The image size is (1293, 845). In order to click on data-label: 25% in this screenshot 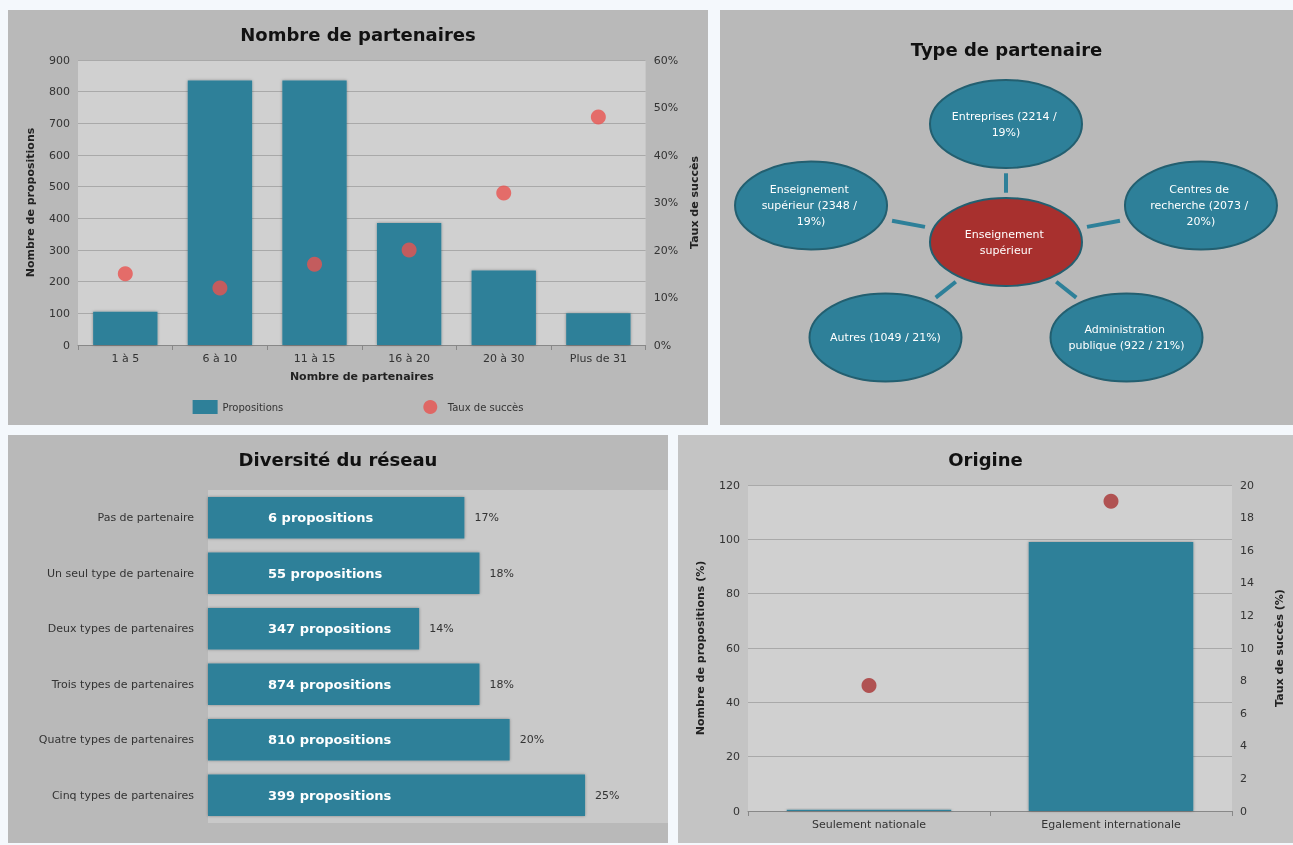, I will do `click(607, 795)`.